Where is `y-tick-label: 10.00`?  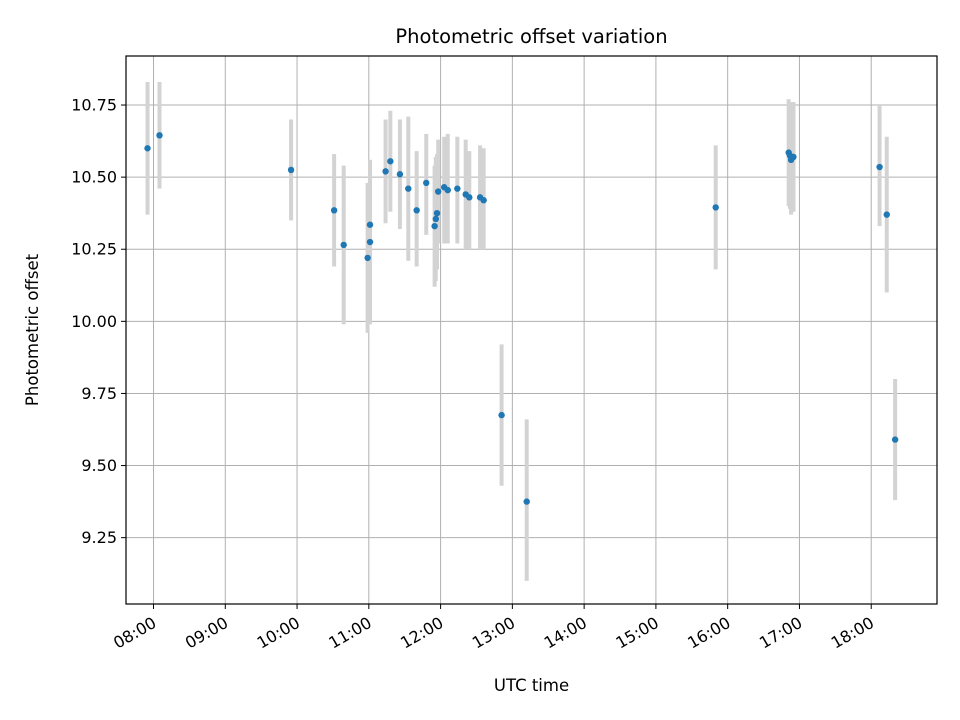 y-tick-label: 10.00 is located at coordinates (94, 321).